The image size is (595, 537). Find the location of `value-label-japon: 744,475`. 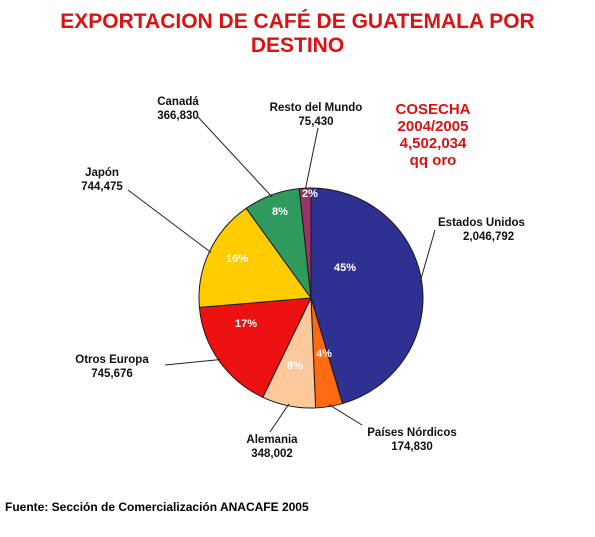

value-label-japon: 744,475 is located at coordinates (102, 187).